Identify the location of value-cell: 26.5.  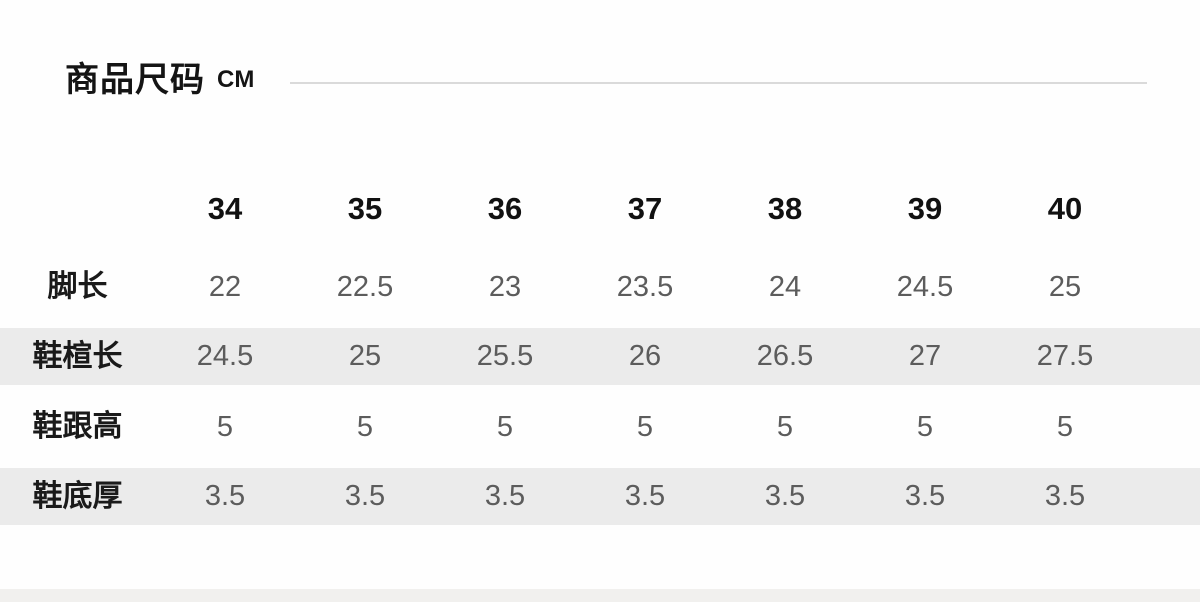
(785, 356).